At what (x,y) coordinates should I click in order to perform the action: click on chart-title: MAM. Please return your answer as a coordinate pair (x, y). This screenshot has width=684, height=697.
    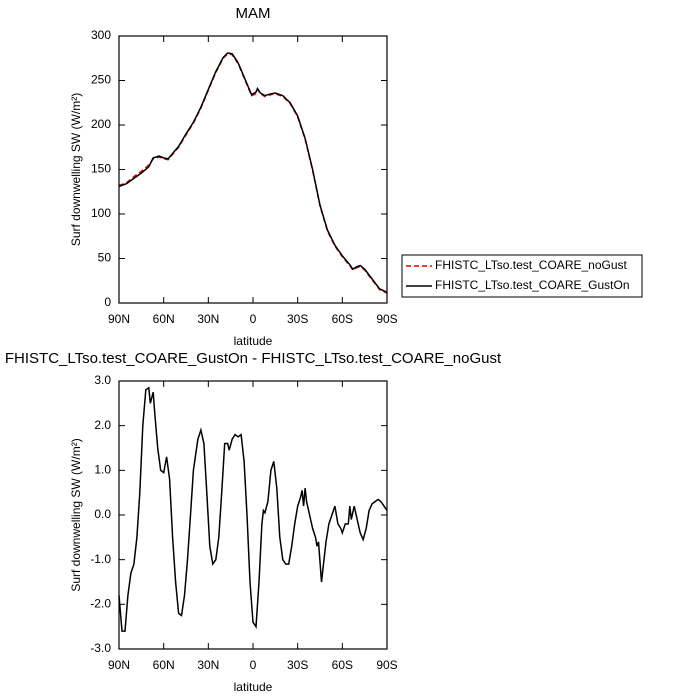
    Looking at the image, I should click on (253, 13).